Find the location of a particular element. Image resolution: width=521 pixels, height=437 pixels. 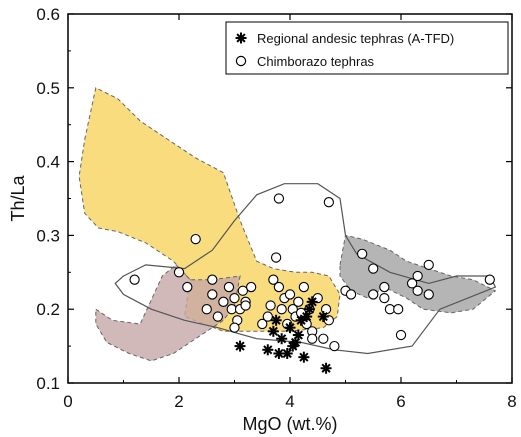

legend-entry-chimborazo-tephras: Chimborazo tephras is located at coordinates (316, 61).